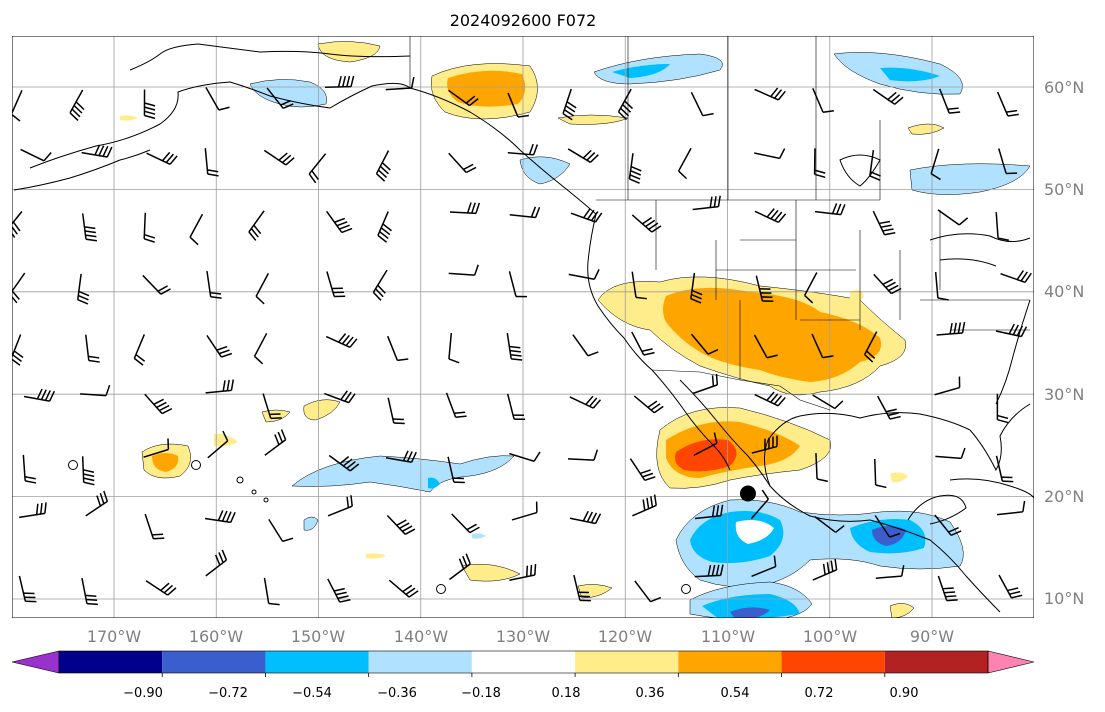 This screenshot has width=1105, height=712. I want to click on colorbar-tick-label: 0.18, so click(566, 693).